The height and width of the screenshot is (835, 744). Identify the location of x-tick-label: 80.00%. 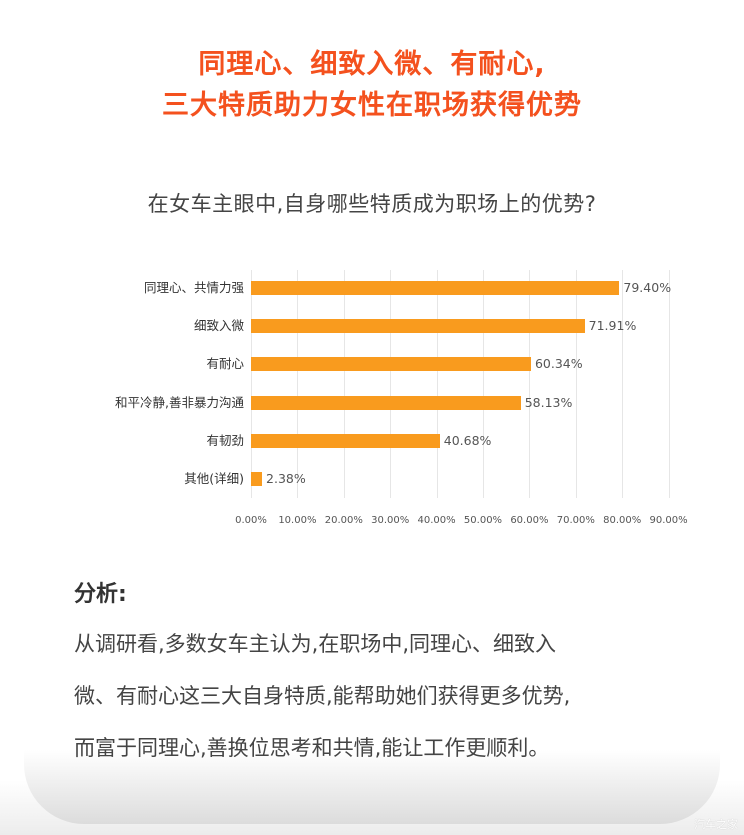
(622, 520).